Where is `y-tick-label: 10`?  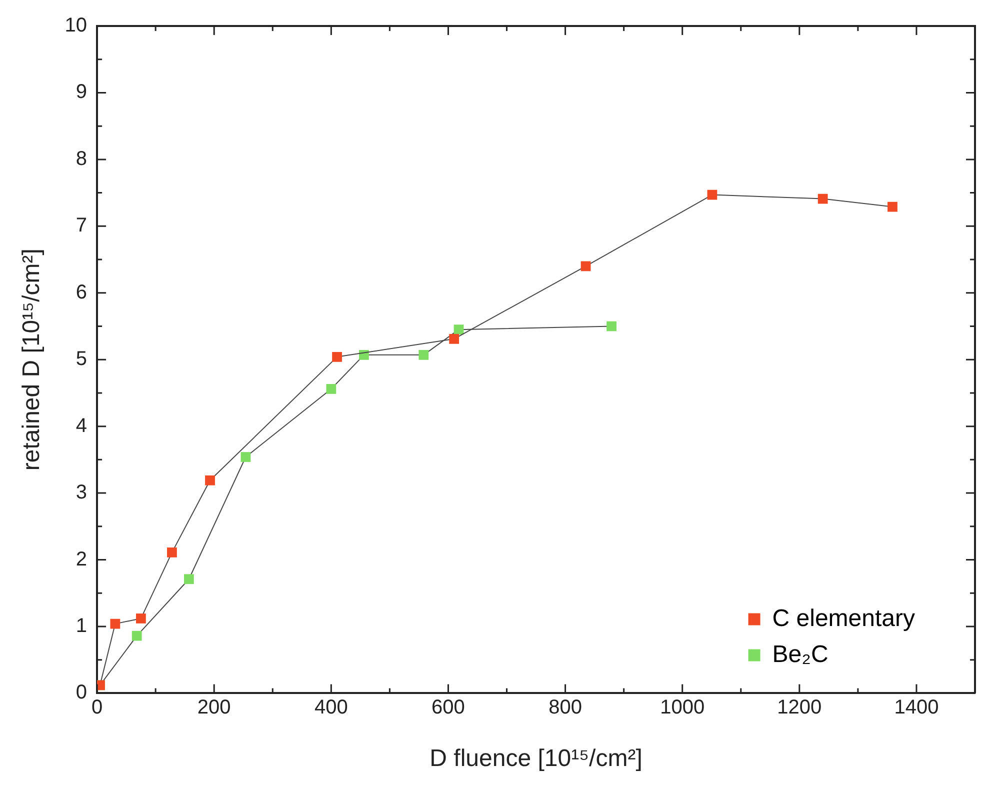 y-tick-label: 10 is located at coordinates (76, 25).